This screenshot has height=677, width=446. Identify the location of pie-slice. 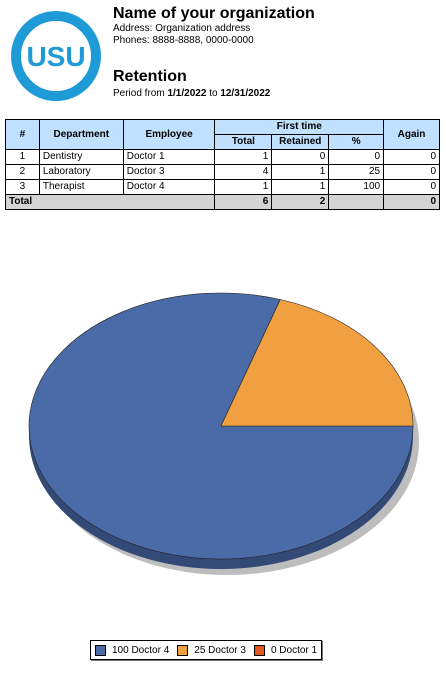
(317, 363).